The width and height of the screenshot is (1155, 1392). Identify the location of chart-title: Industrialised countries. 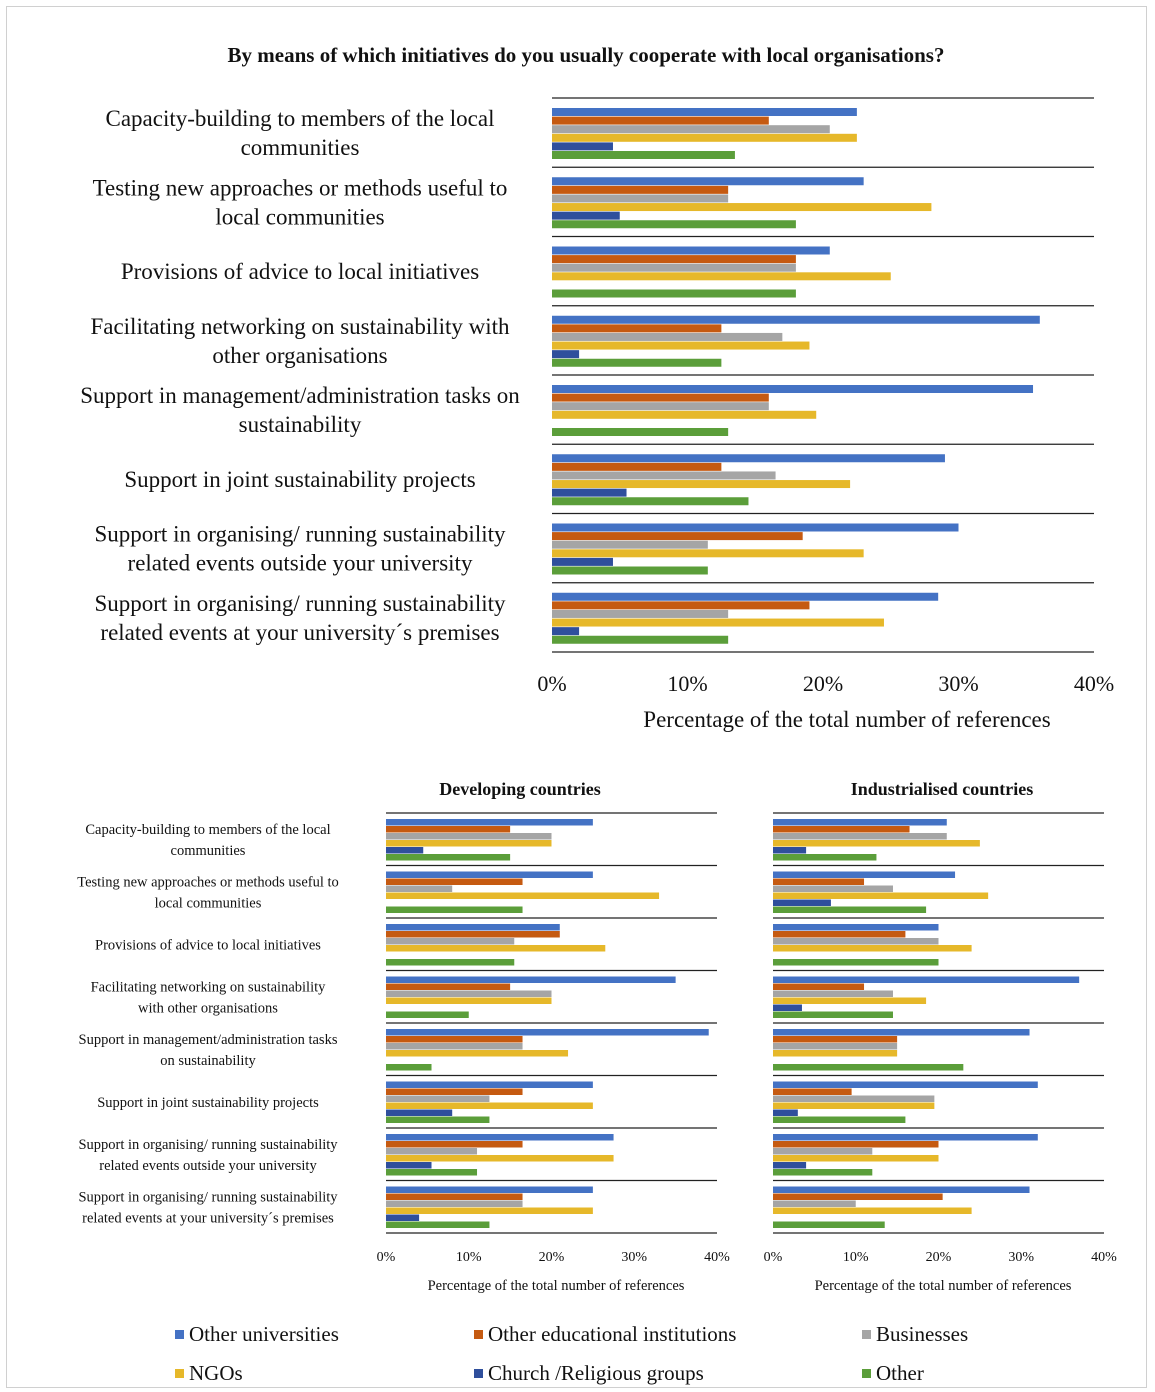
(942, 789).